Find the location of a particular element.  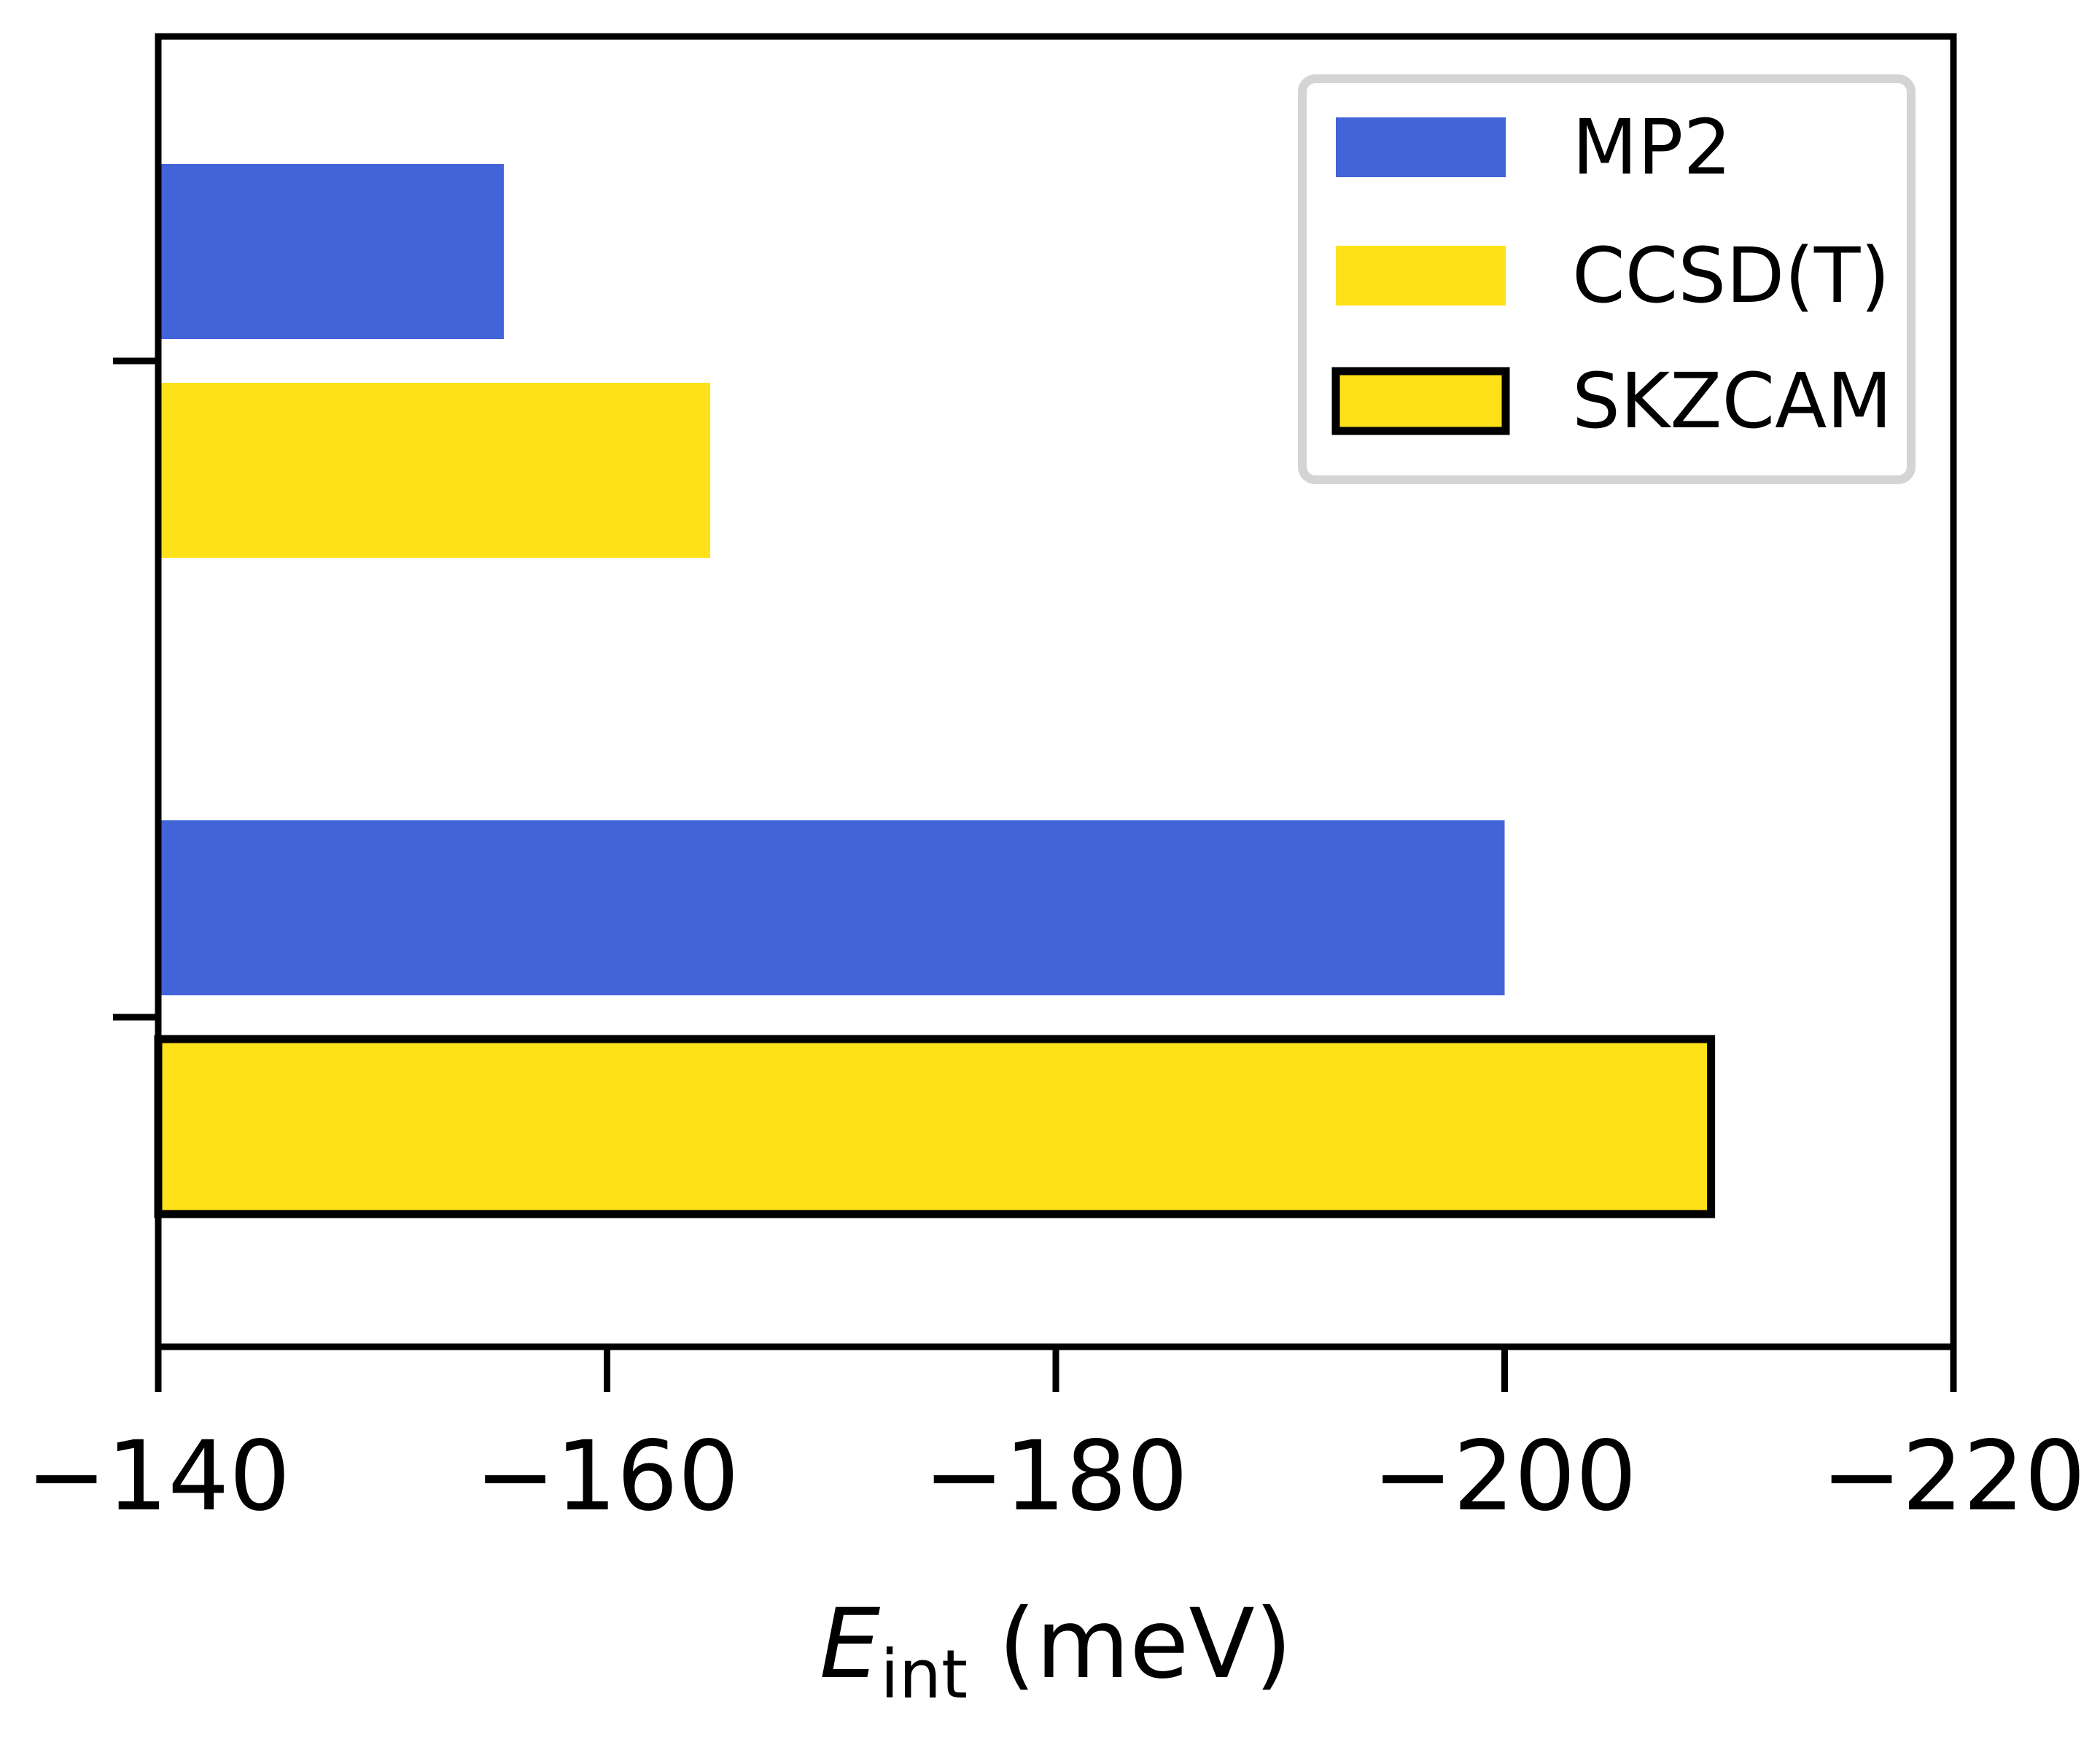

legend: MP2 CCSD(T) SKZCAM is located at coordinates (1607, 279).